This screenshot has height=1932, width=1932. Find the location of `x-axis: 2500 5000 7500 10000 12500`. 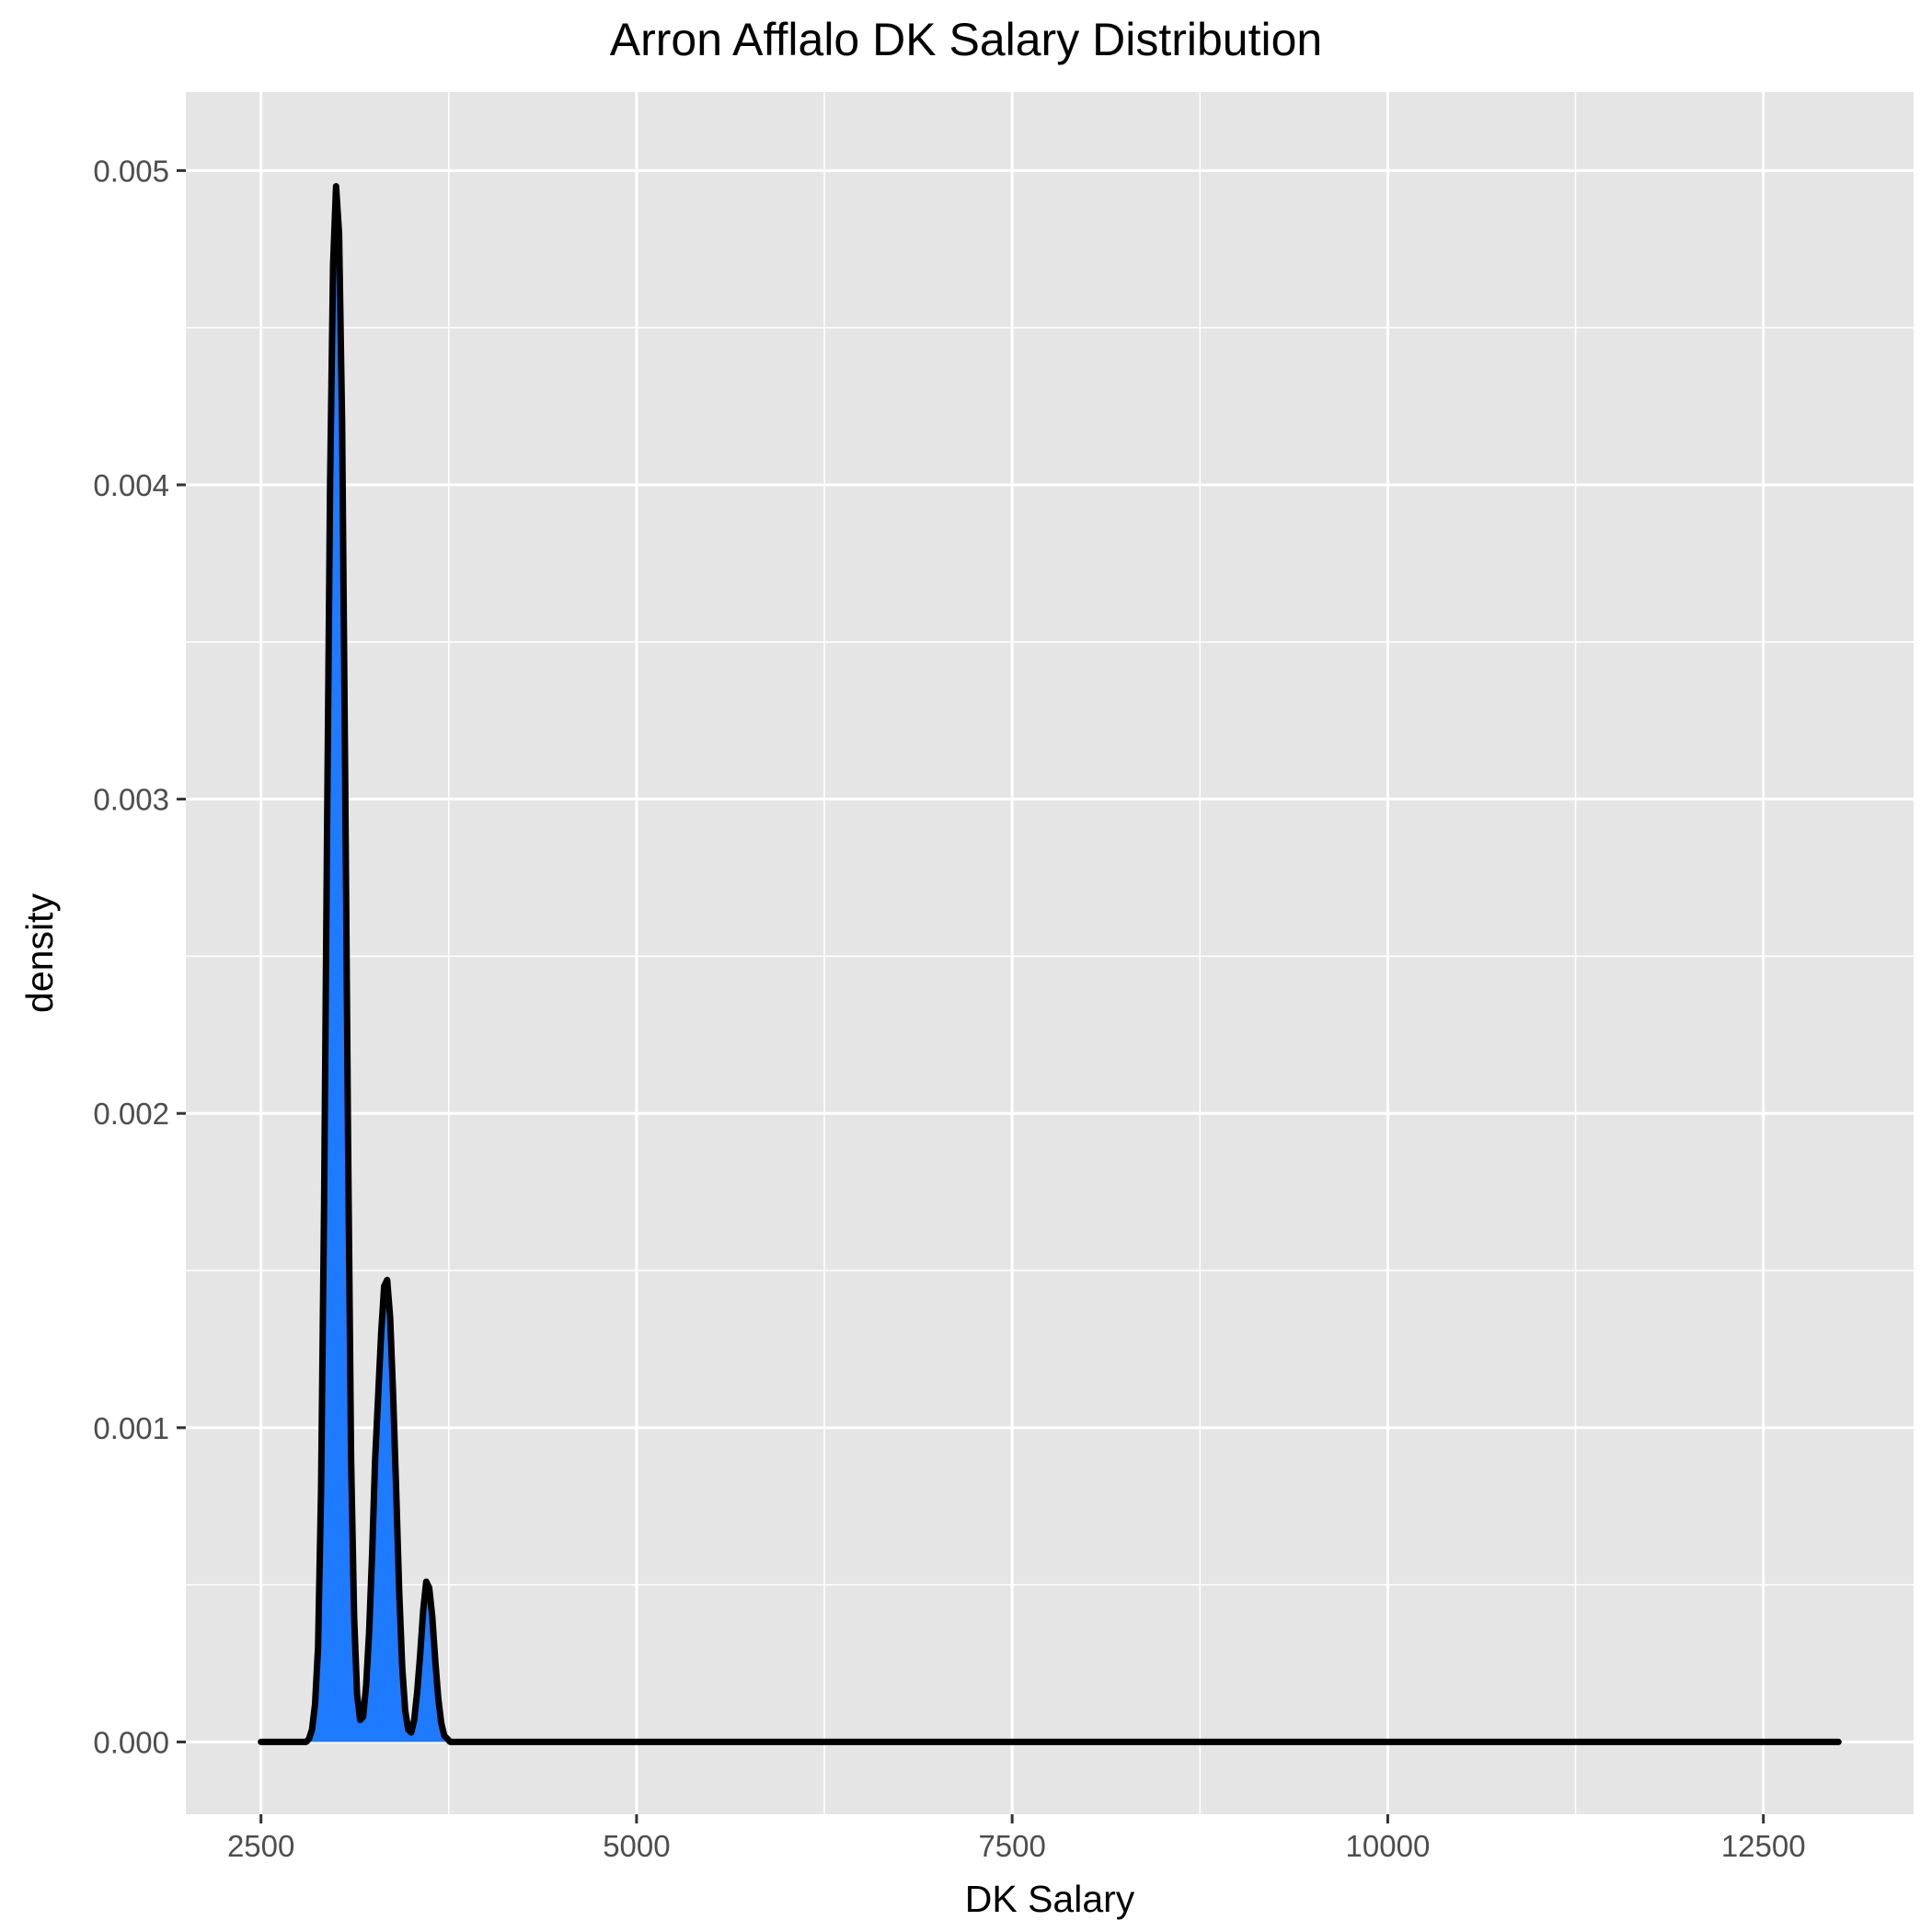

x-axis: 2500 5000 7500 10000 12500 is located at coordinates (1016, 1838).